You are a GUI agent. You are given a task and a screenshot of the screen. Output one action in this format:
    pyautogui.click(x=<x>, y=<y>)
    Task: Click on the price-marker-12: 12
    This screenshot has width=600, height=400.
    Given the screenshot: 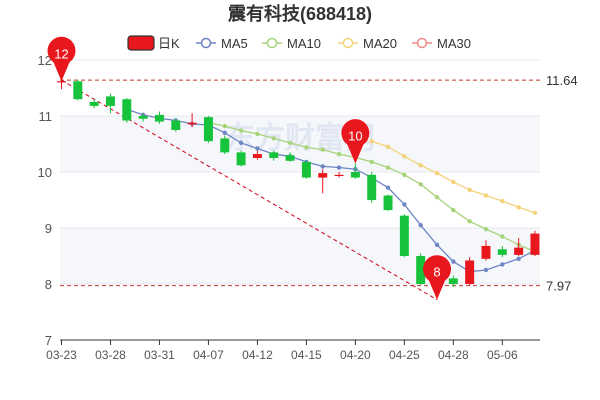 What is the action you would take?
    pyautogui.click(x=61, y=59)
    